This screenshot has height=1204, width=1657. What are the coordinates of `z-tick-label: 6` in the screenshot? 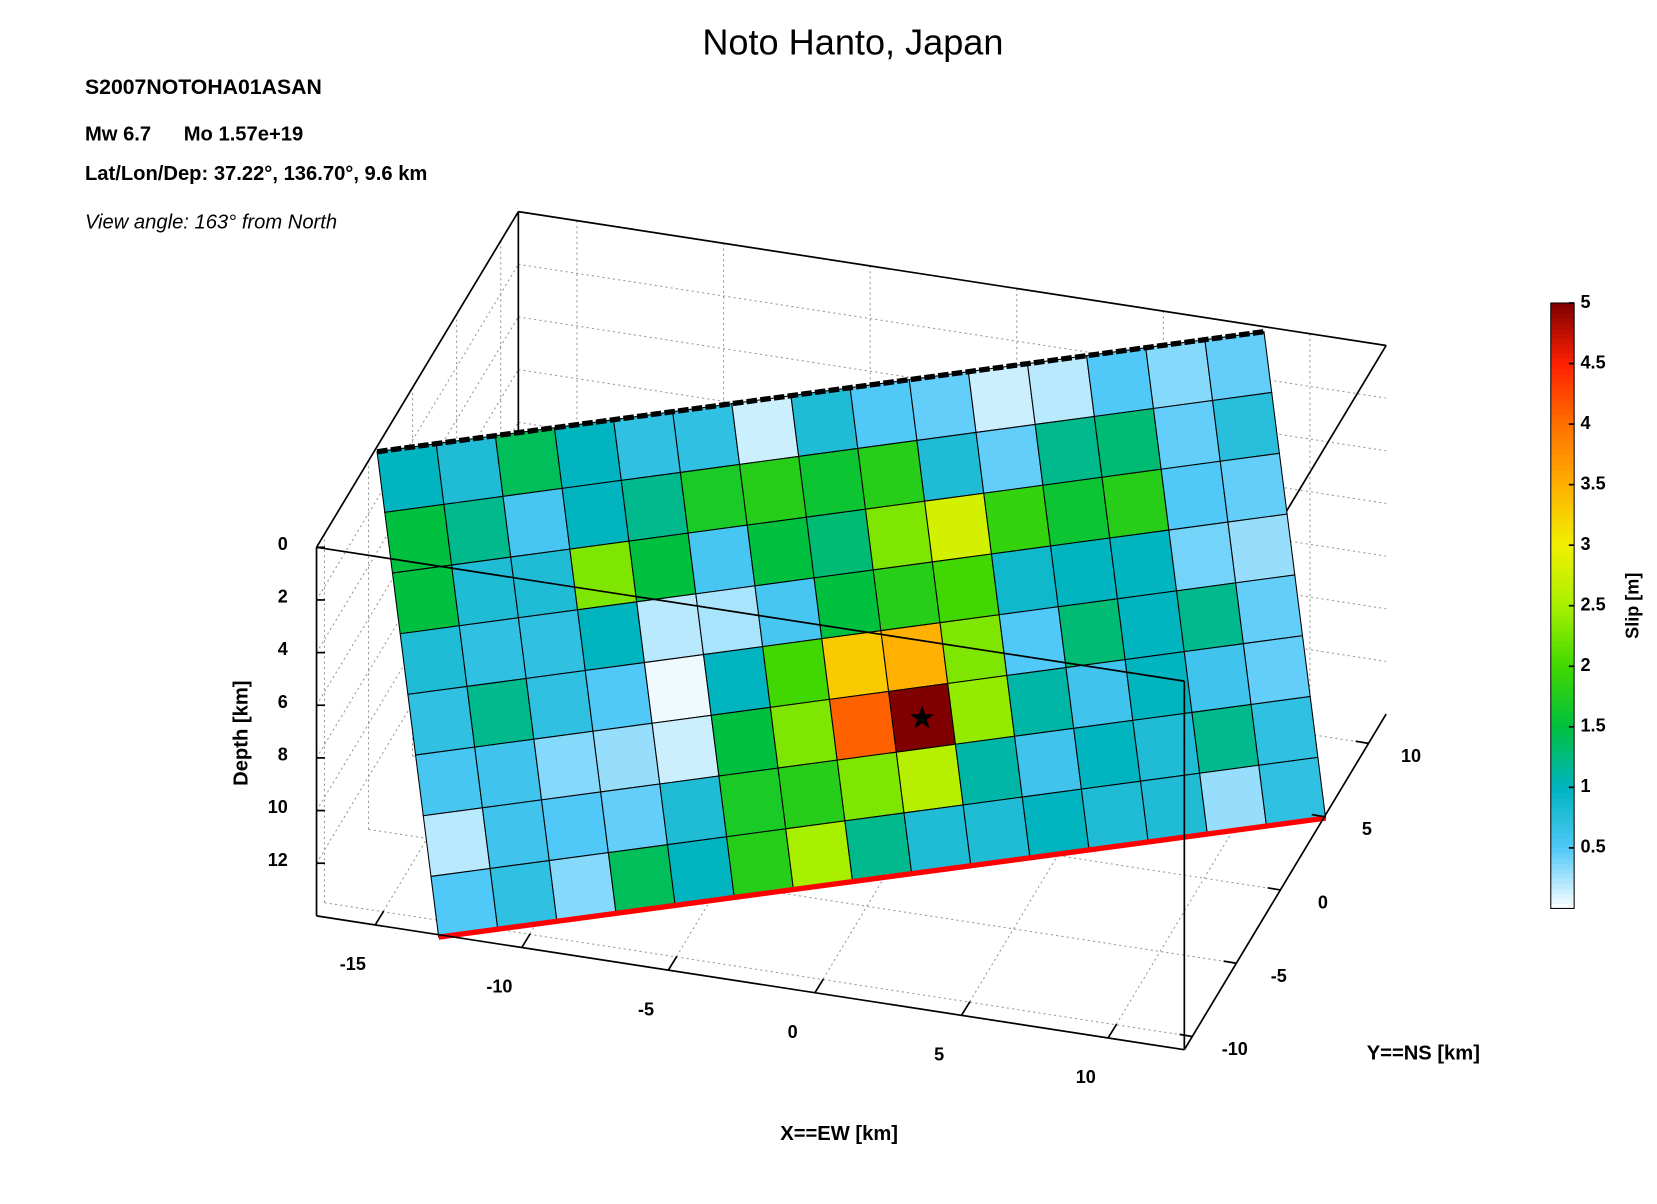 It's located at (283, 702).